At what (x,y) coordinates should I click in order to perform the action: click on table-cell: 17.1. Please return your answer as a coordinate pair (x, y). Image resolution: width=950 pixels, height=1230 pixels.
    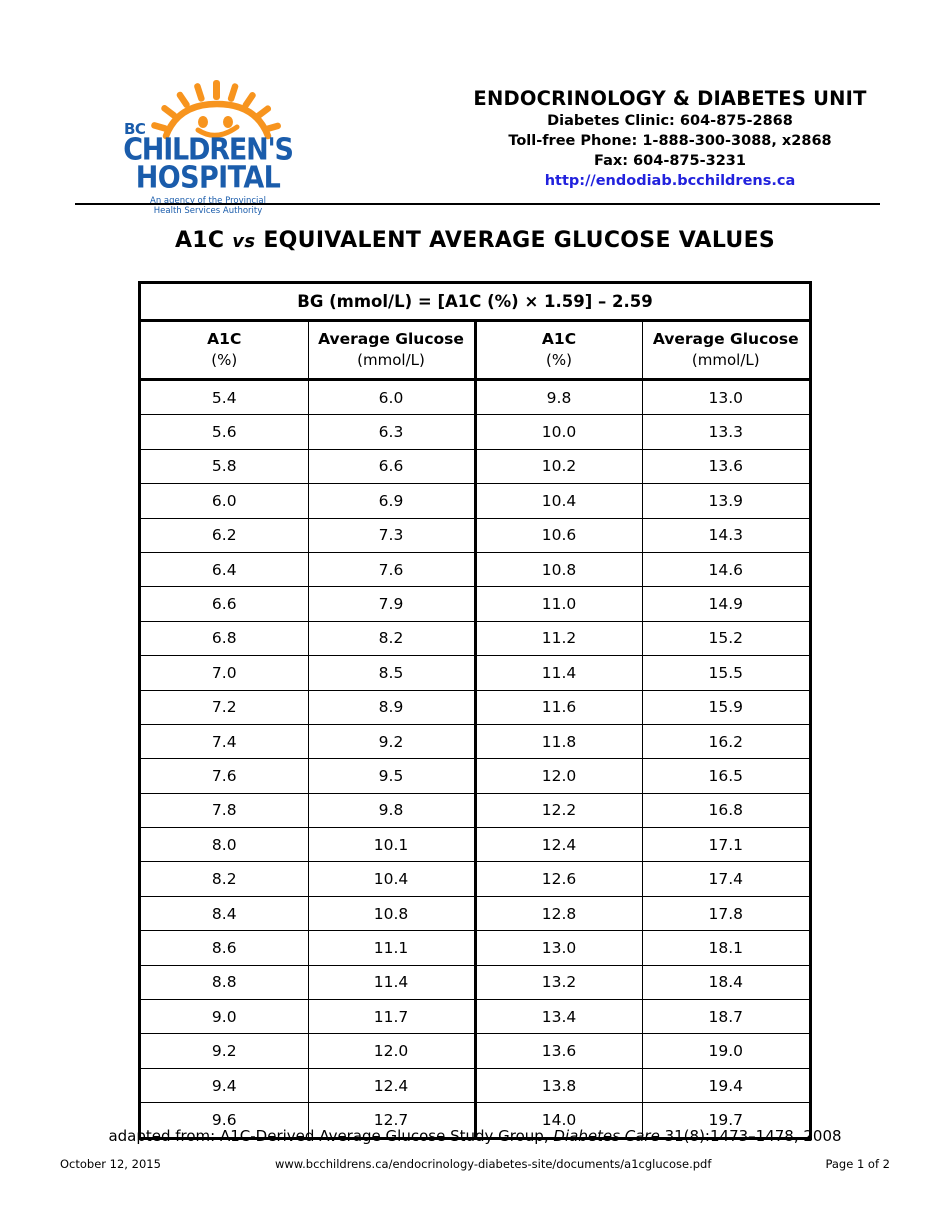
    Looking at the image, I should click on (725, 845).